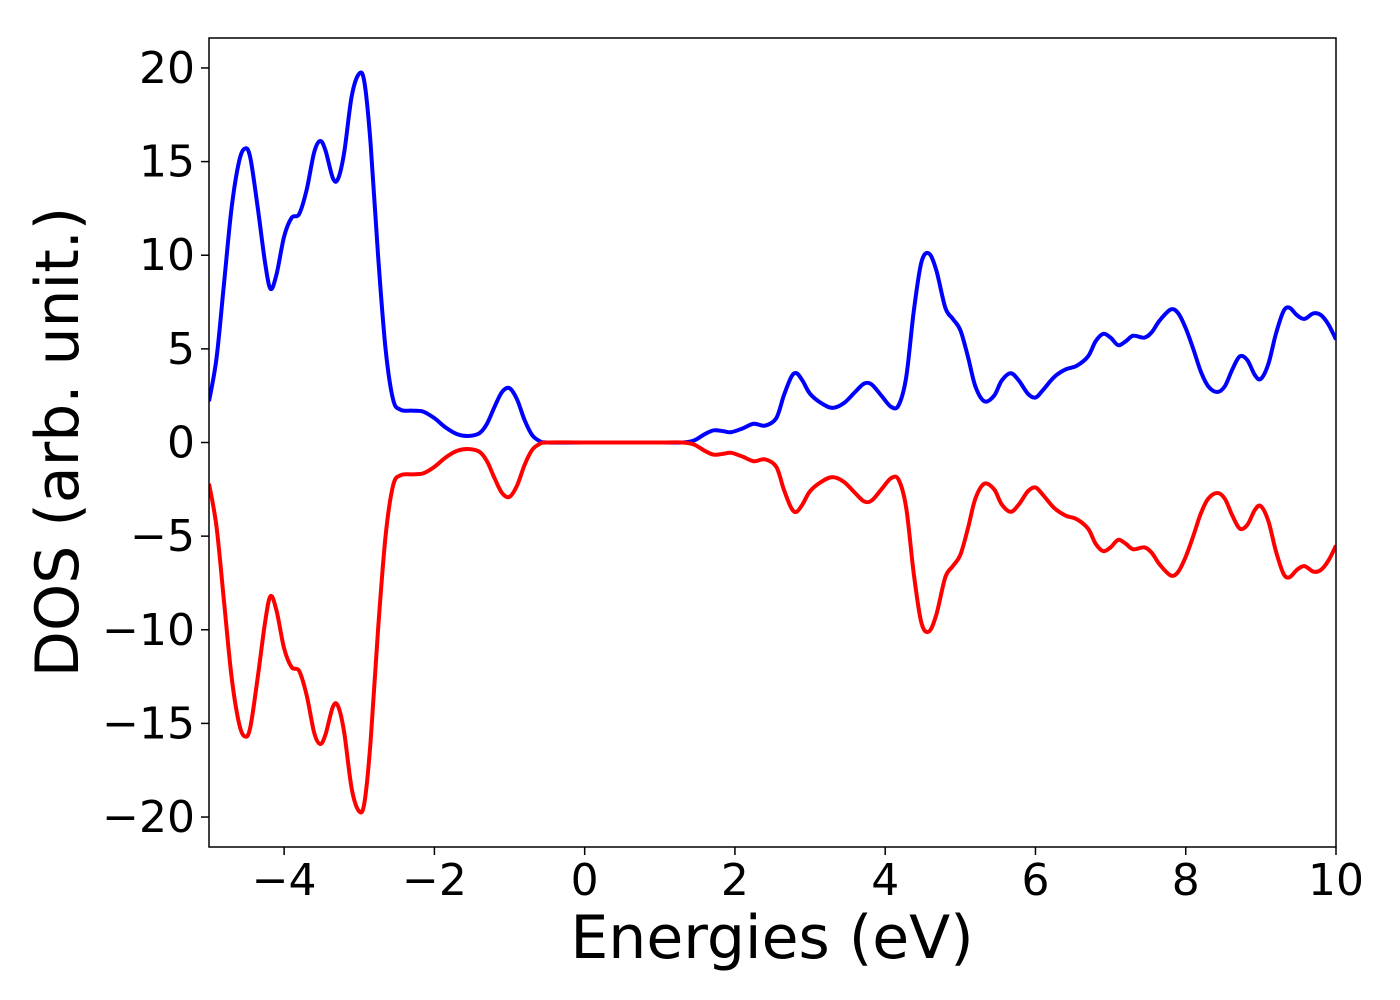 The height and width of the screenshot is (1000, 1400). What do you see at coordinates (181, 443) in the screenshot?
I see `y-tick-label: 0` at bounding box center [181, 443].